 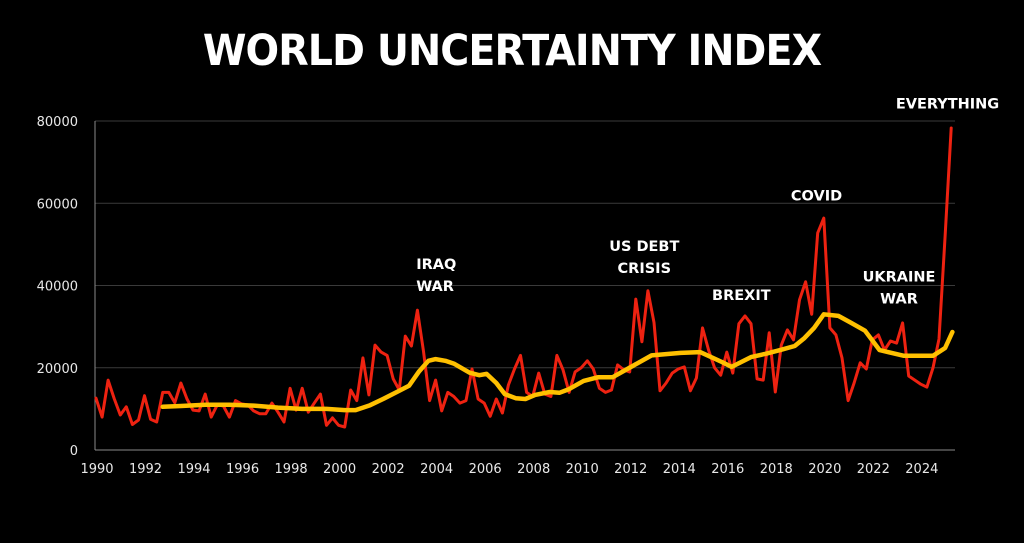 I want to click on annotation-line: EVERYTHING, so click(x=947, y=105).